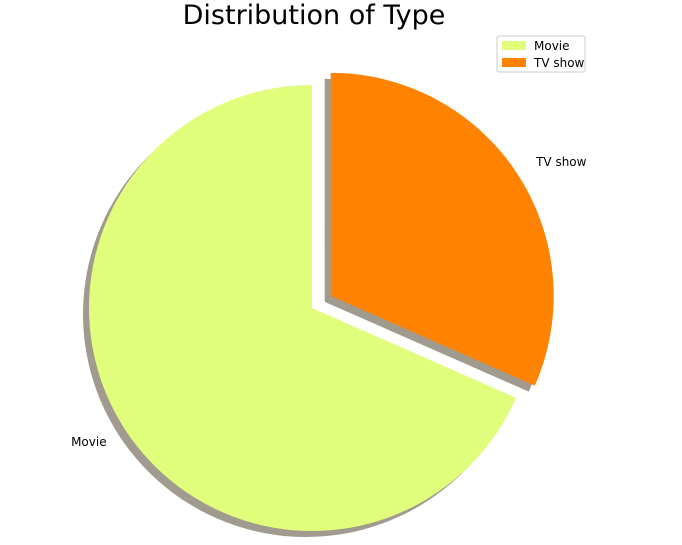  What do you see at coordinates (514, 62) in the screenshot?
I see `legend-swatch-tv-show` at bounding box center [514, 62].